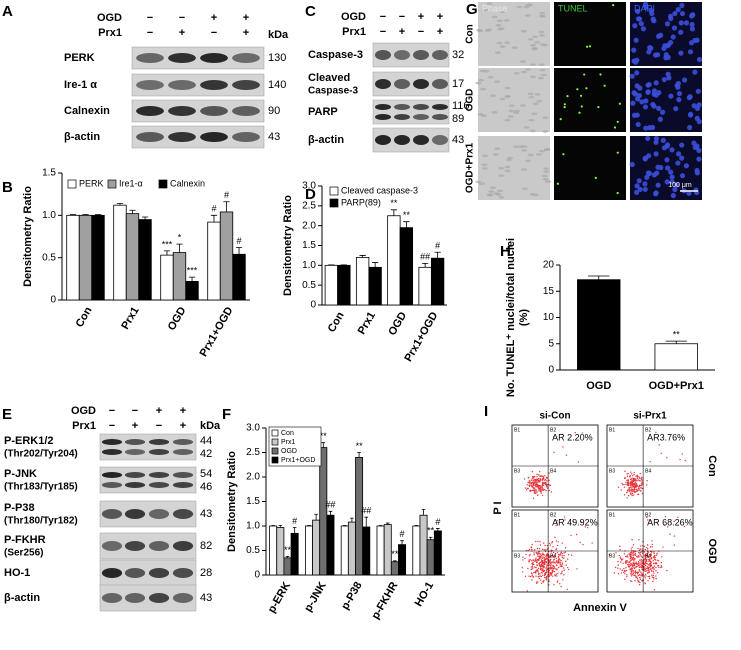 The width and height of the screenshot is (741, 650). I want to click on kda-value: 44, so click(206, 441).